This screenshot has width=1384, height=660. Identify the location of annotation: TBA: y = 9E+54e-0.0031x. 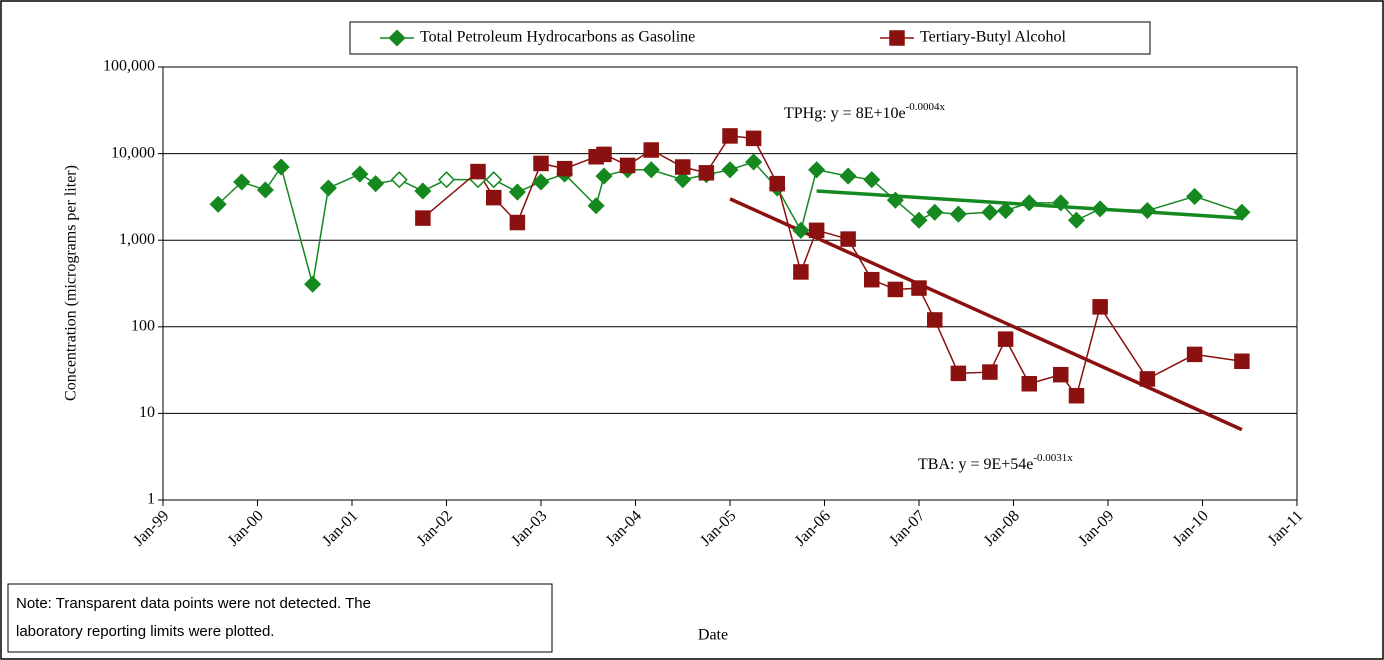
(995, 462).